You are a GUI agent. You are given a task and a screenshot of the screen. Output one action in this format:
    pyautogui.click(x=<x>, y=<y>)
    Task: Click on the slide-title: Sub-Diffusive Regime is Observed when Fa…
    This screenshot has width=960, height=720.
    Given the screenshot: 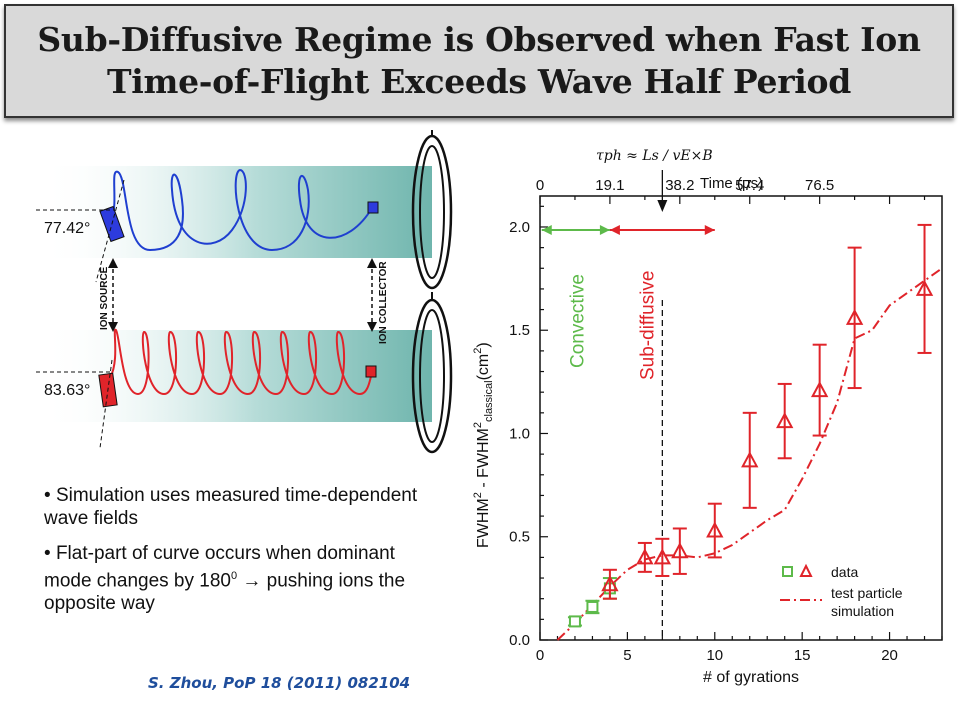 What is the action you would take?
    pyautogui.click(x=479, y=60)
    